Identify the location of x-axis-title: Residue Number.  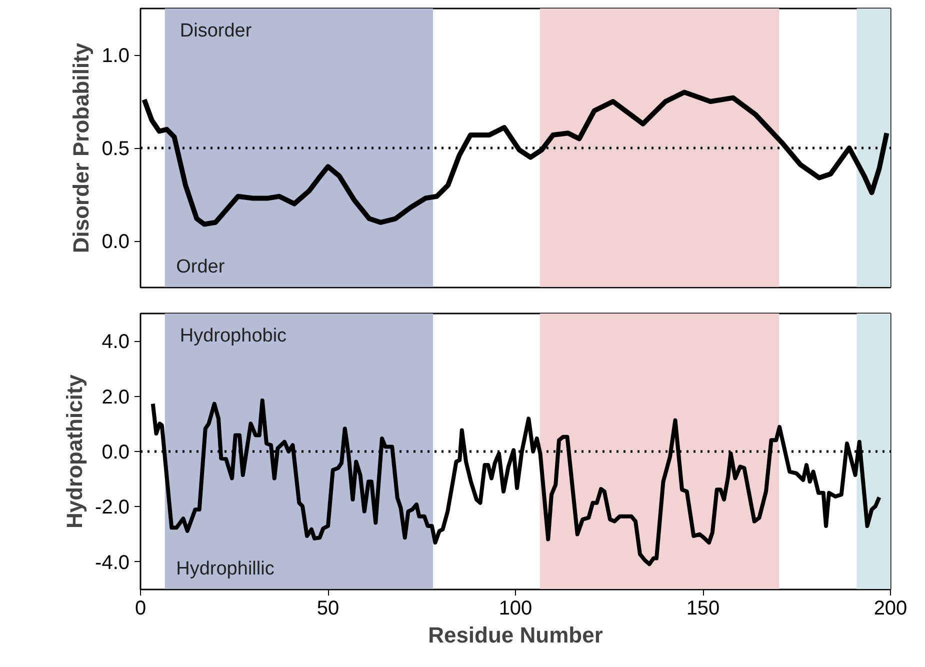
(516, 635).